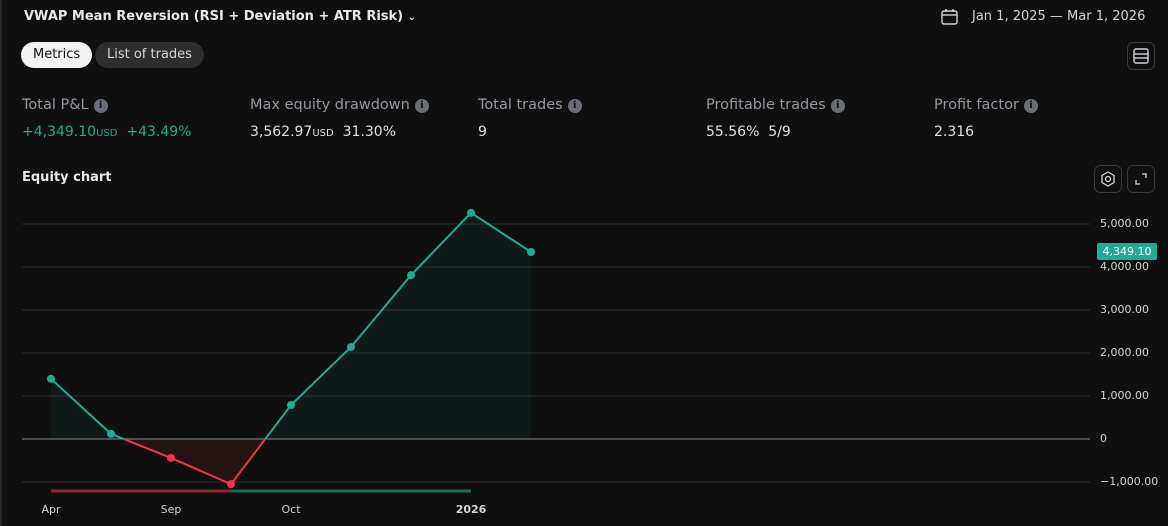 The height and width of the screenshot is (526, 1168). I want to click on y-tick-label: 5,000.00, so click(1124, 223).